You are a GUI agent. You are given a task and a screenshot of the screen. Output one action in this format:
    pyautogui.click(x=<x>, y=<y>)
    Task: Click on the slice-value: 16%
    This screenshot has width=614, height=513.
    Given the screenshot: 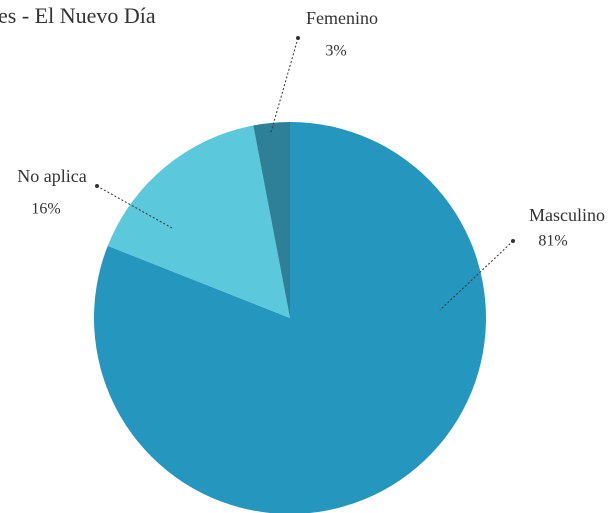 What is the action you would take?
    pyautogui.click(x=45, y=209)
    